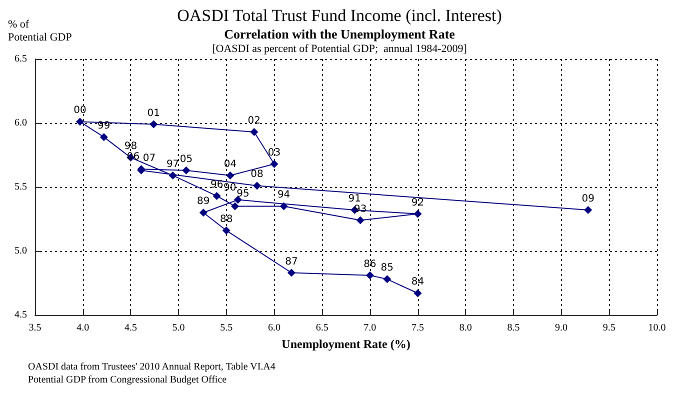 The image size is (679, 397). Describe the element at coordinates (346, 343) in the screenshot. I see `x-axis-title: Unemployment Rate (%)` at that location.